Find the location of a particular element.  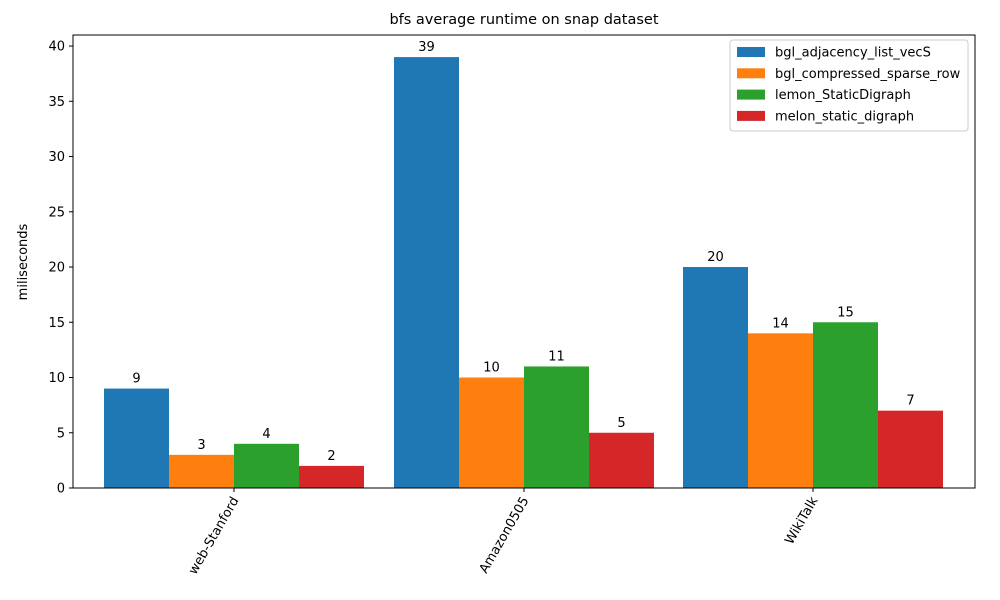

x-axis: web-Stanford Amazon0505 WikiTalk is located at coordinates (504, 532).